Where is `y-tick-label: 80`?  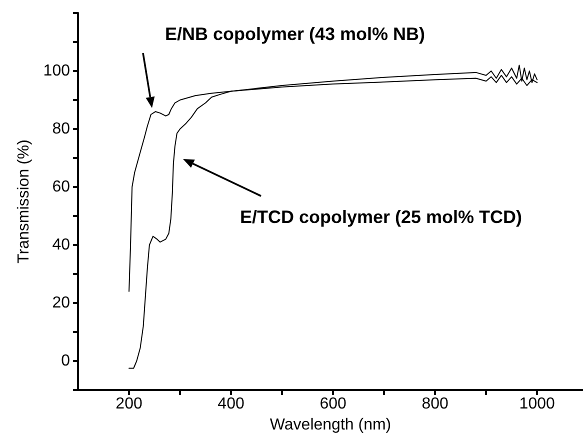
y-tick-label: 80 is located at coordinates (61, 129).